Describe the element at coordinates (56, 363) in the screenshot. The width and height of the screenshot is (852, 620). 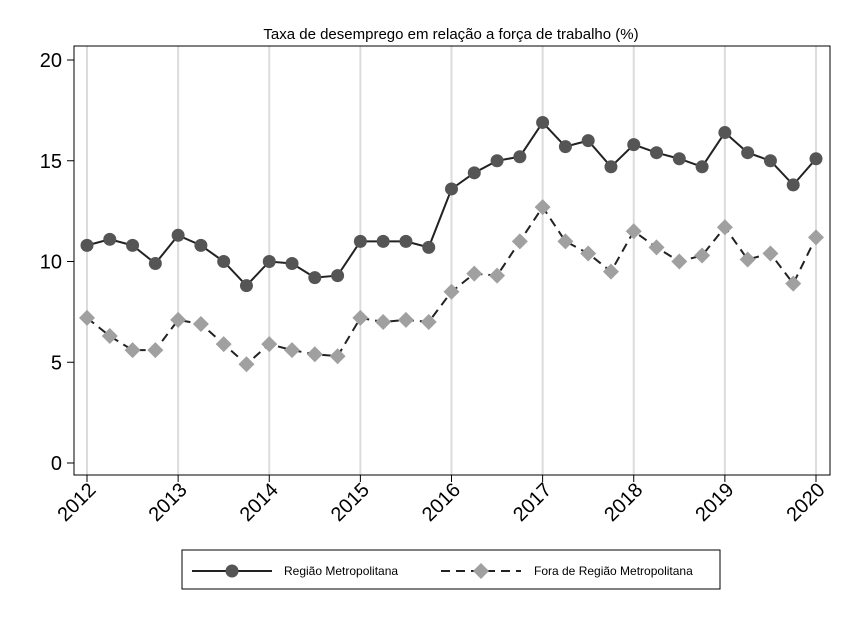
I see `y-tick-label: 5` at that location.